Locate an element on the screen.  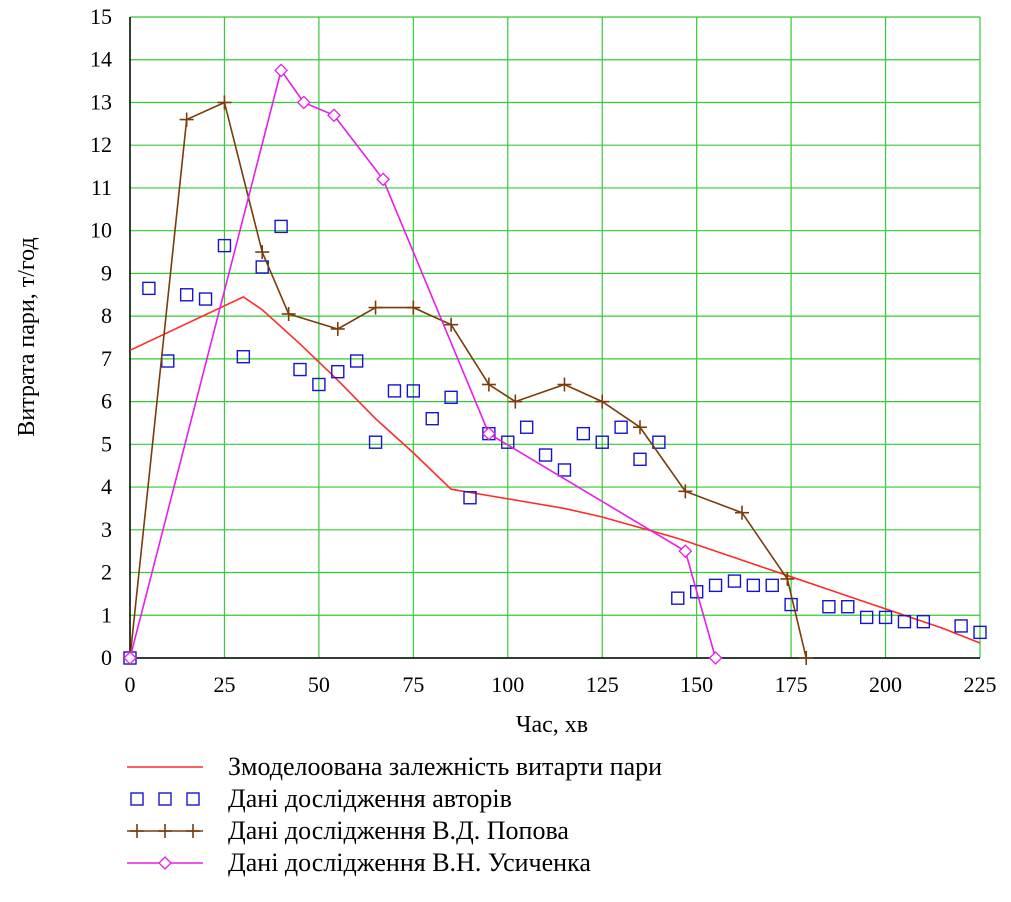
legend-item: Змоделоована залежність витарти пари is located at coordinates (394, 766).